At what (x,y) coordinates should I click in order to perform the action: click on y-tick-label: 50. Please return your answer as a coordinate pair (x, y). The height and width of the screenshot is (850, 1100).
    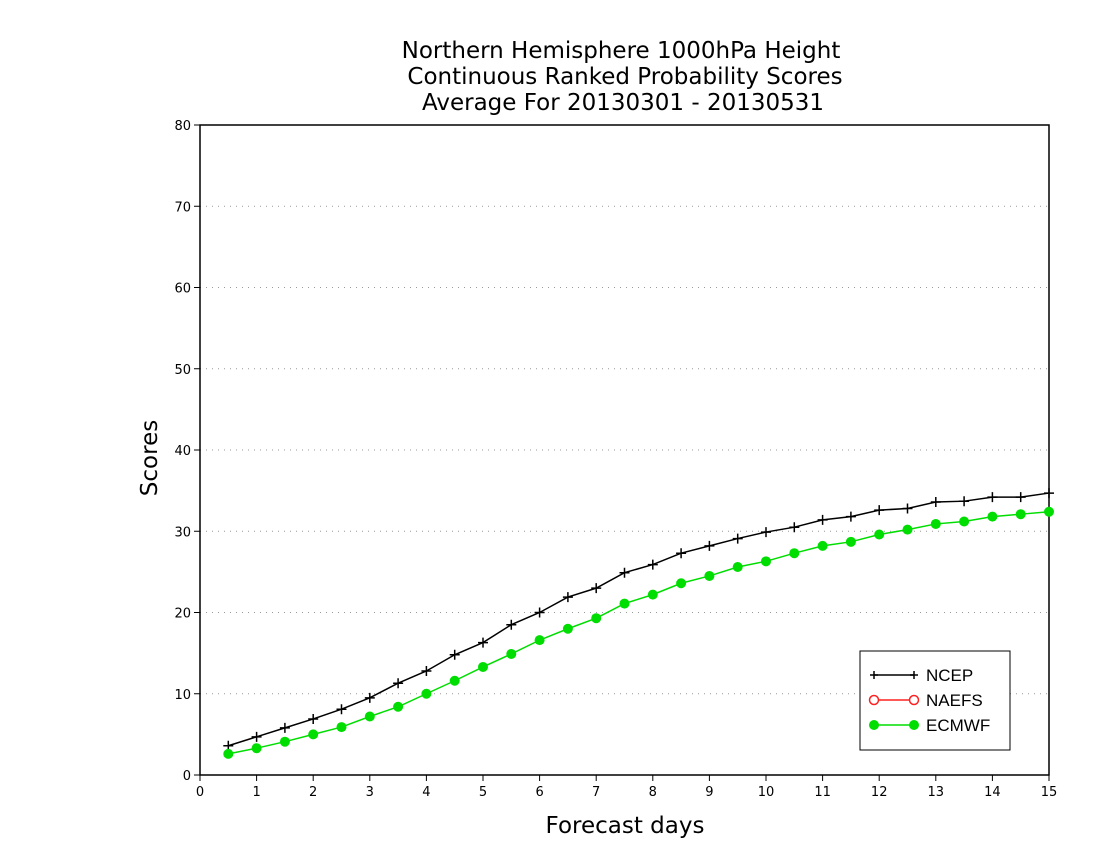
    Looking at the image, I should click on (182, 370).